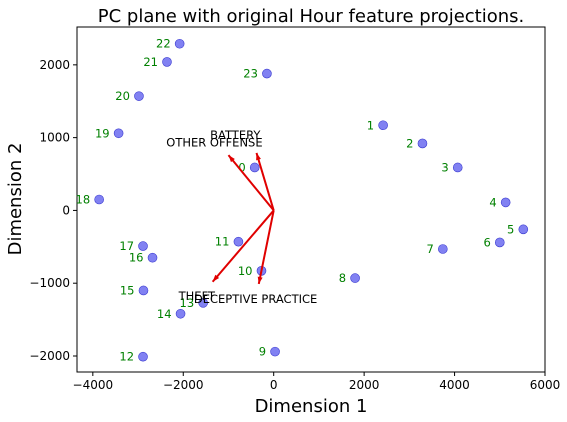 This screenshot has width=567, height=422. Describe the element at coordinates (150, 62) in the screenshot. I see `point-label: 21` at that location.